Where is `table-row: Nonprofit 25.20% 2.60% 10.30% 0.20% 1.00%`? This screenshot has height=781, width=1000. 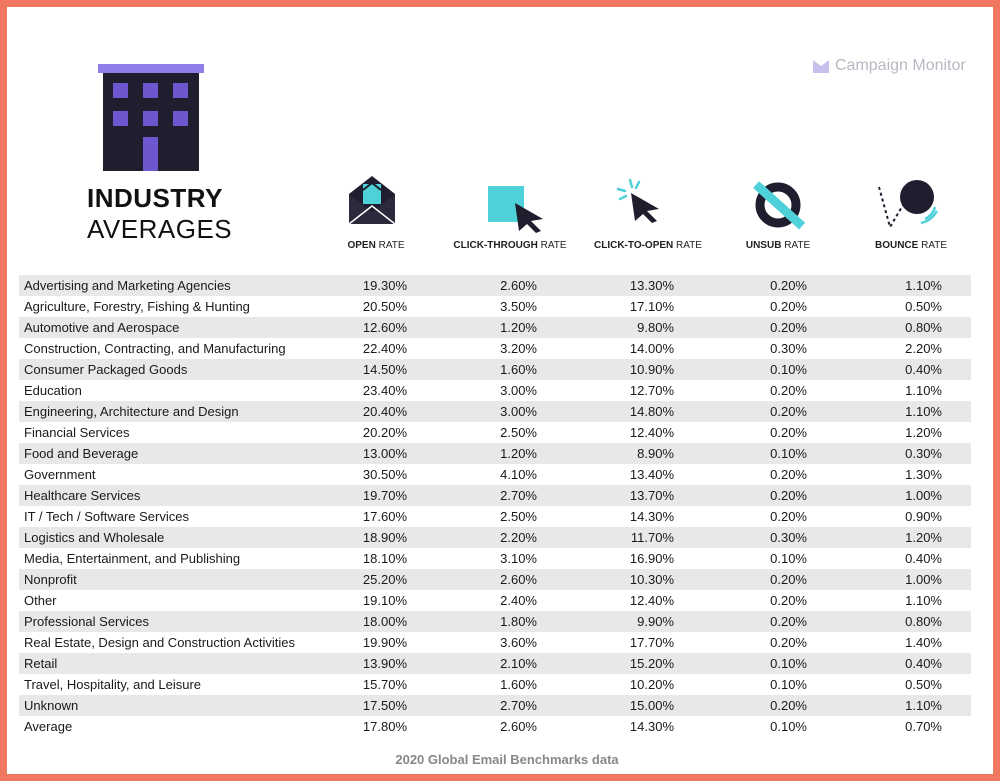 table-row: Nonprofit 25.20% 2.60% 10.30% 0.20% 1.00% is located at coordinates (495, 579).